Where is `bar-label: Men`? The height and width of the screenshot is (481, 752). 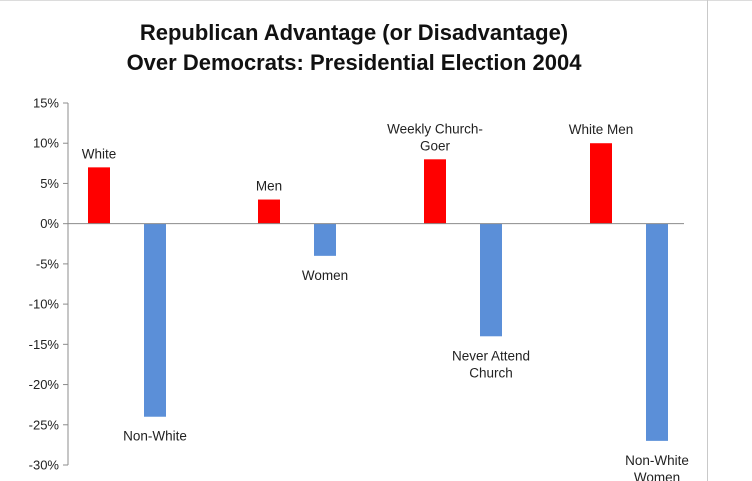 bar-label: Men is located at coordinates (269, 186).